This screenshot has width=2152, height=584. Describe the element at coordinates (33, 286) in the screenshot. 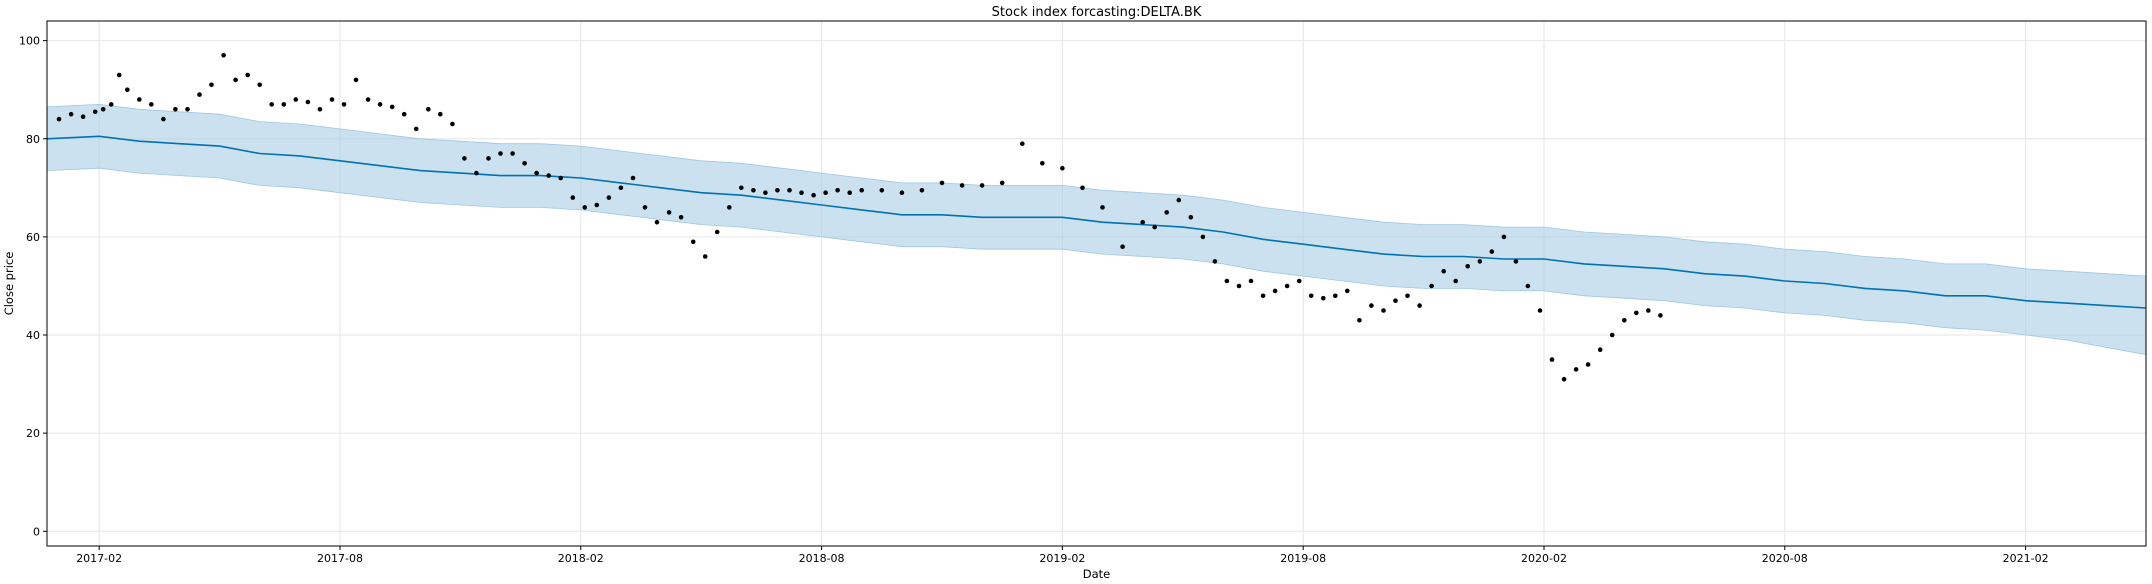

I see `y-axis-ticks: 0 20 40 60 80 100` at that location.